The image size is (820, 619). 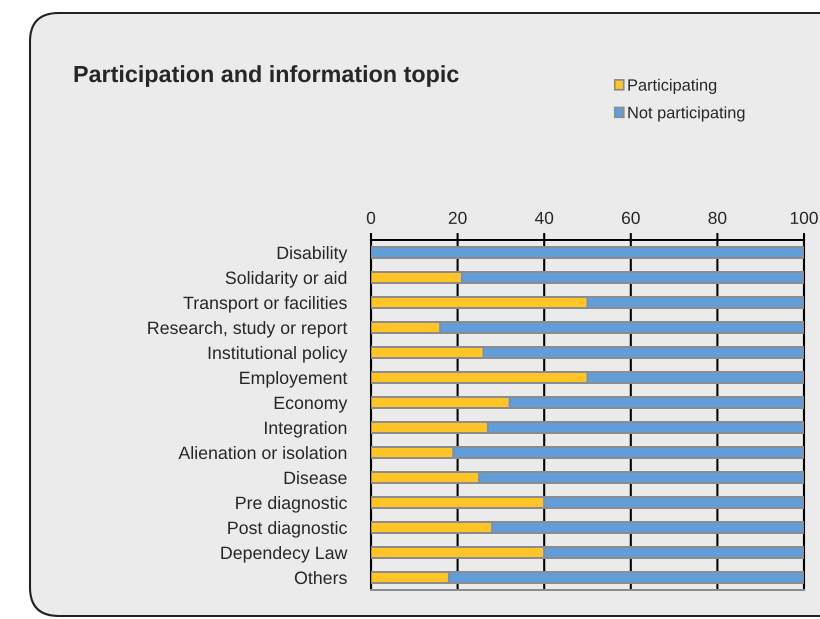 I want to click on y-tick-label: Pre diagnostic, so click(x=291, y=504).